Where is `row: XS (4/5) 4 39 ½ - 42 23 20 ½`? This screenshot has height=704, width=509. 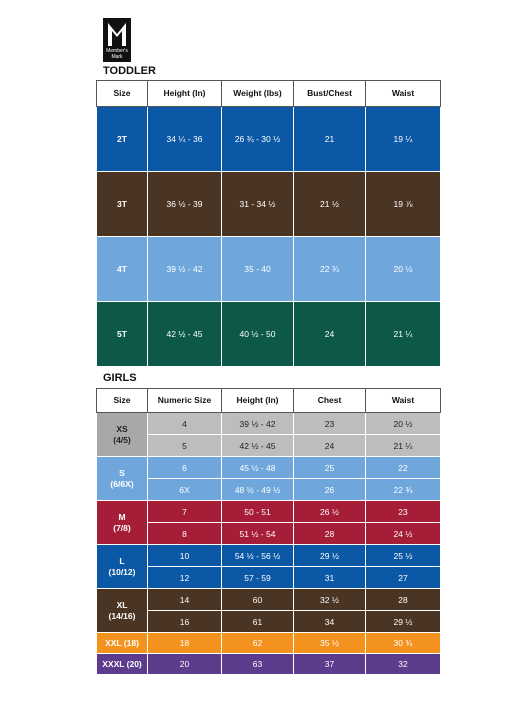
row: XS (4/5) 4 39 ½ - 42 23 20 ½ is located at coordinates (268, 434).